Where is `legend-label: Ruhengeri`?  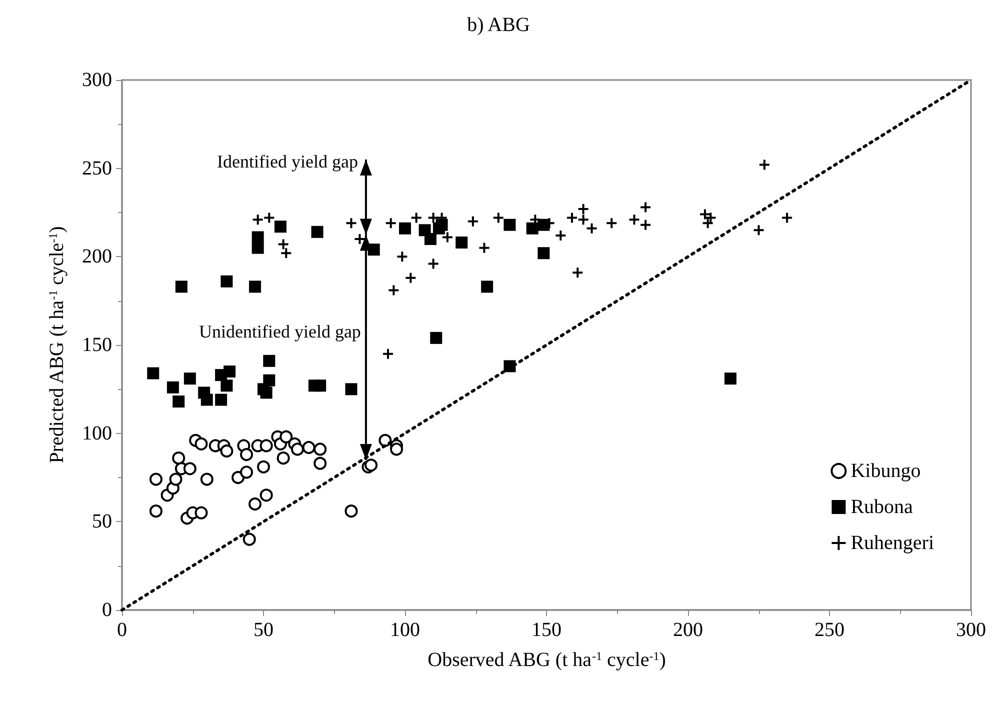 legend-label: Ruhengeri is located at coordinates (892, 543).